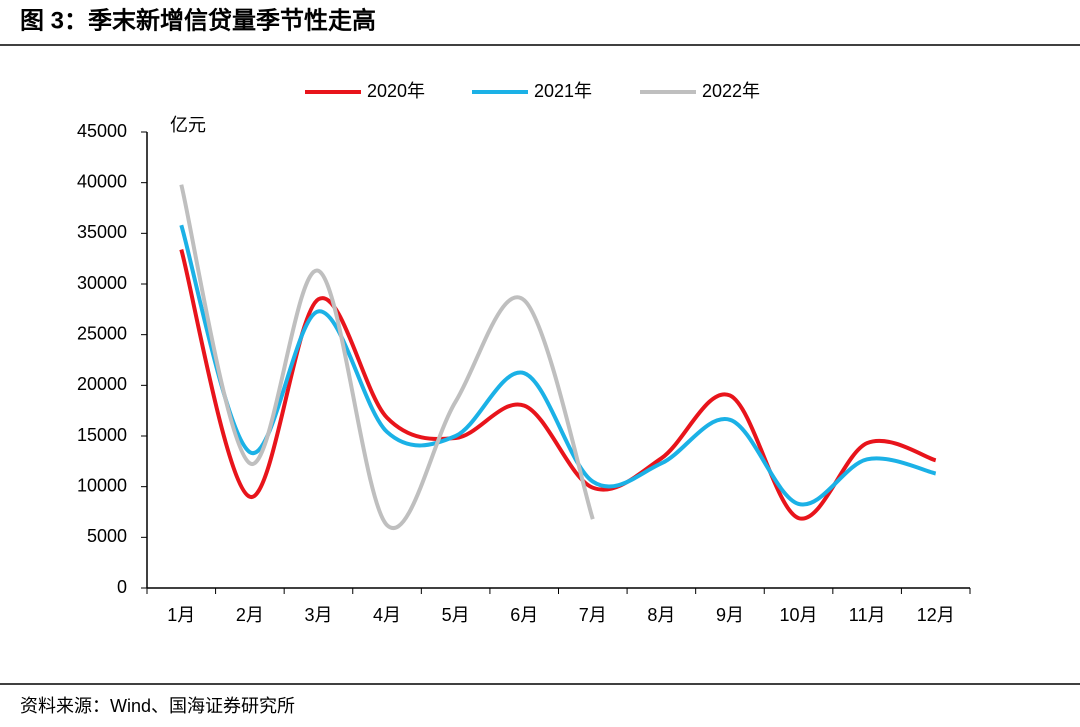  What do you see at coordinates (456, 615) in the screenshot?
I see `x-tick-label: 5月` at bounding box center [456, 615].